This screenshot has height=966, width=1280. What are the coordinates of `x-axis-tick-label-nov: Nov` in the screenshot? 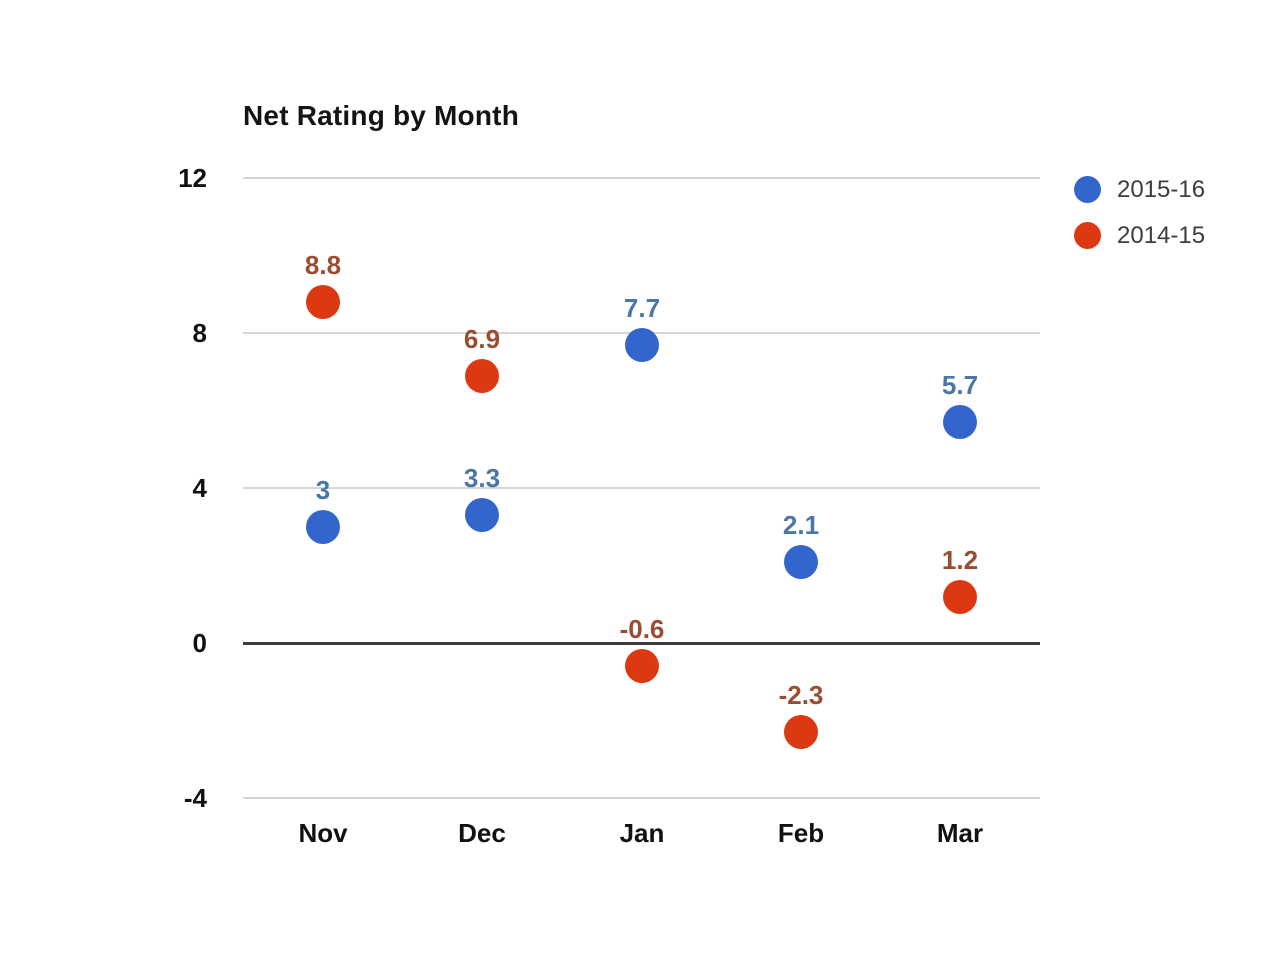 It's located at (323, 833).